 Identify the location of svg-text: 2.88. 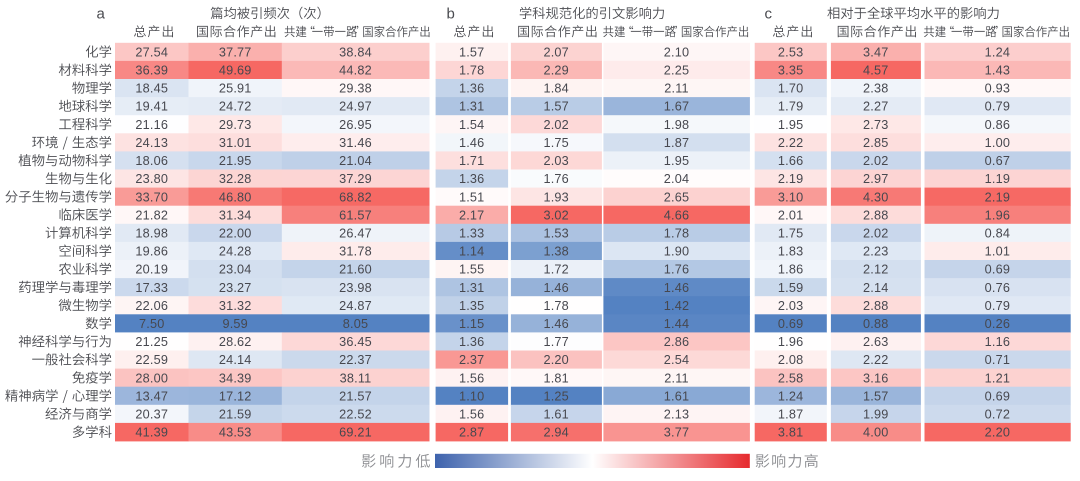
(876, 215).